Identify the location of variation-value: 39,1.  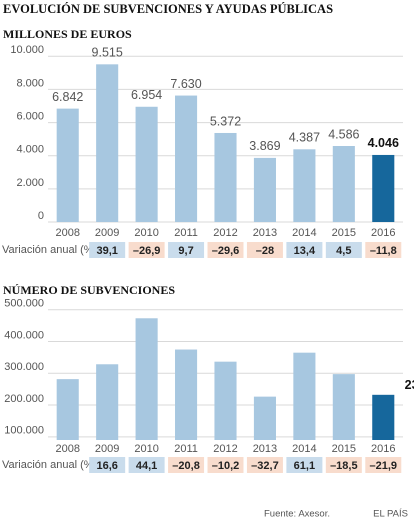
(106, 251).